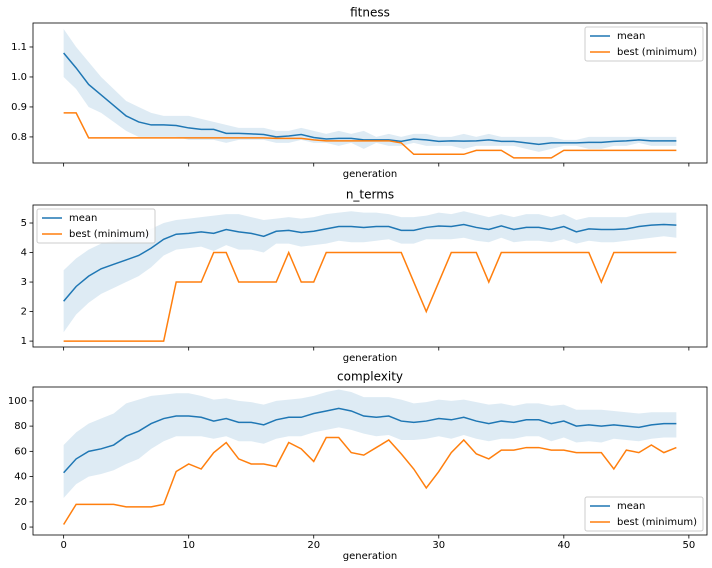  I want to click on y-tick-label: 5, so click(24, 223).